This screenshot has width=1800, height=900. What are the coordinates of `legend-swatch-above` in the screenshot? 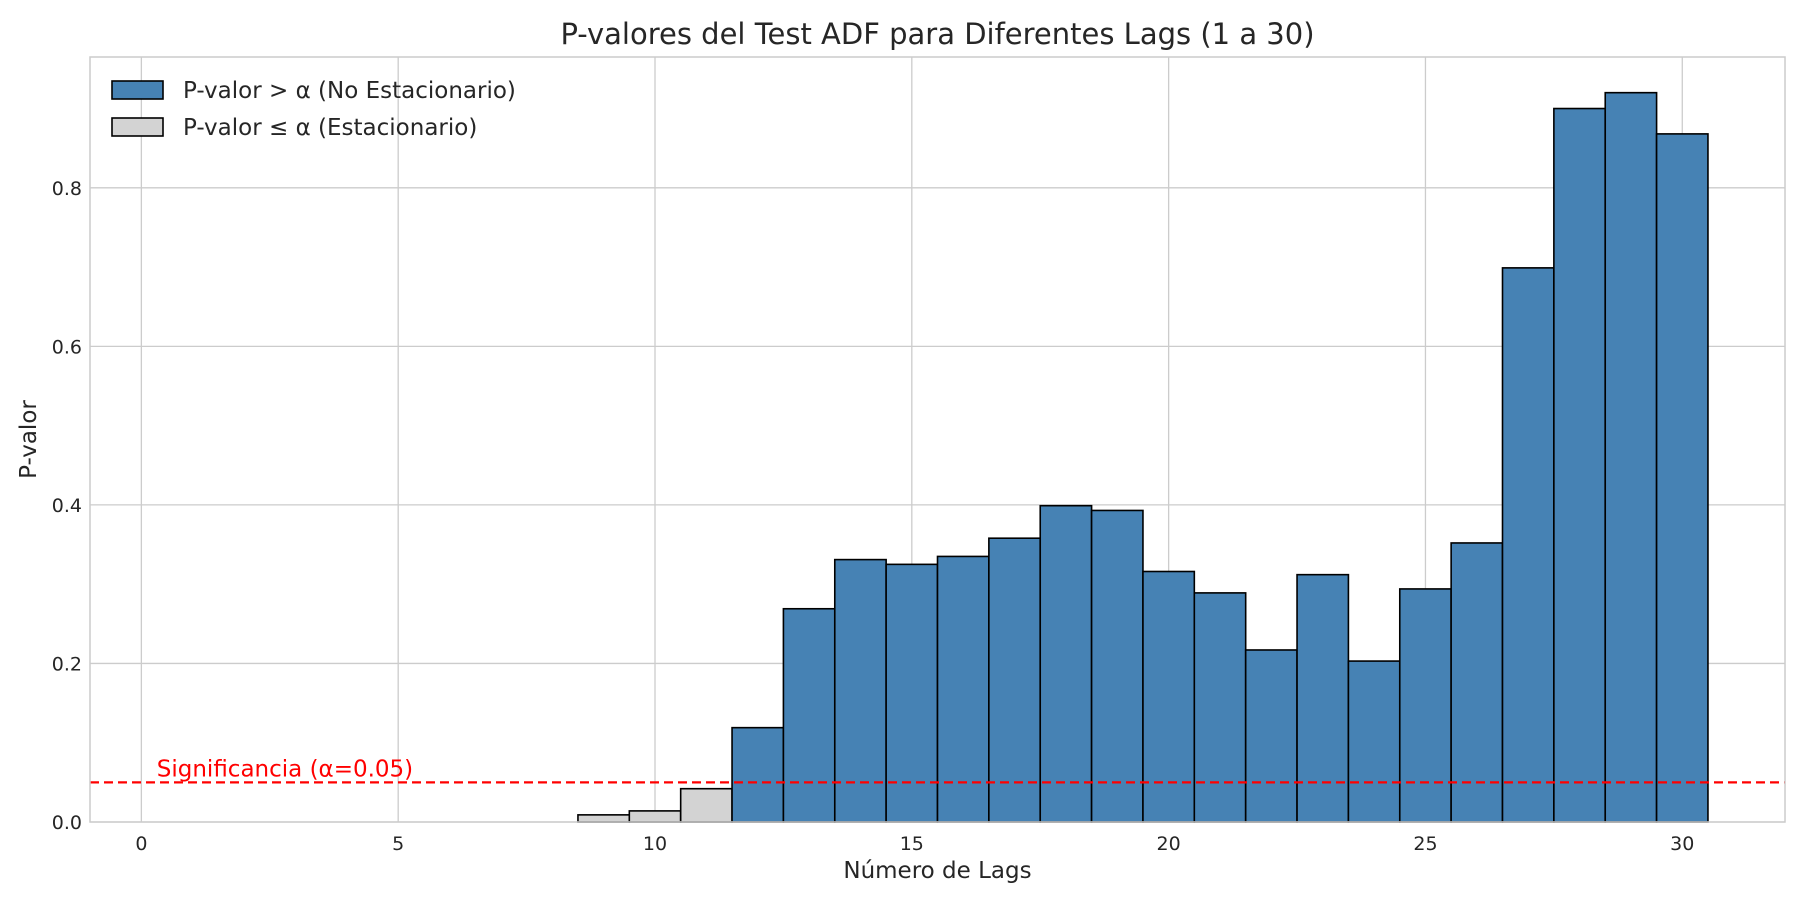 It's located at (137, 90).